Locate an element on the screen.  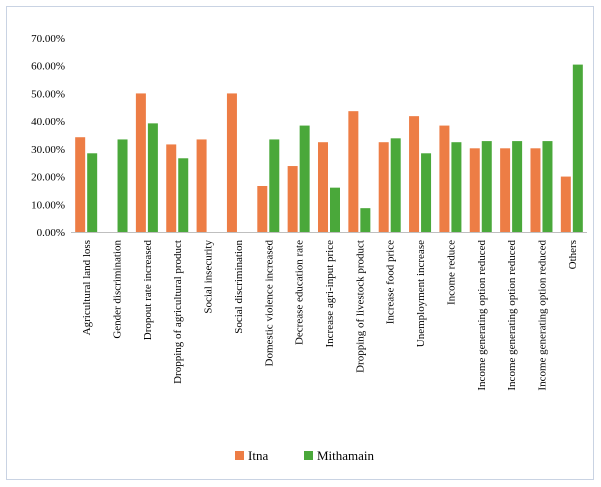
category-label: Gender discrimination is located at coordinates (118, 289).